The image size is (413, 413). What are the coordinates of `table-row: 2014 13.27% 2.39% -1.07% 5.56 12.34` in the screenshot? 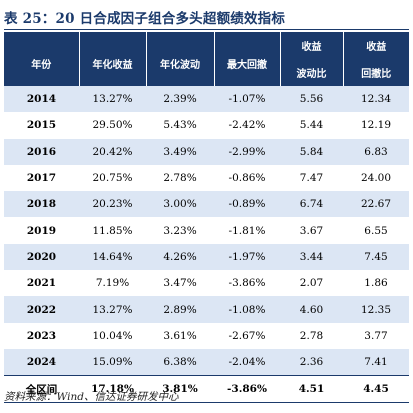 It's located at (206, 99).